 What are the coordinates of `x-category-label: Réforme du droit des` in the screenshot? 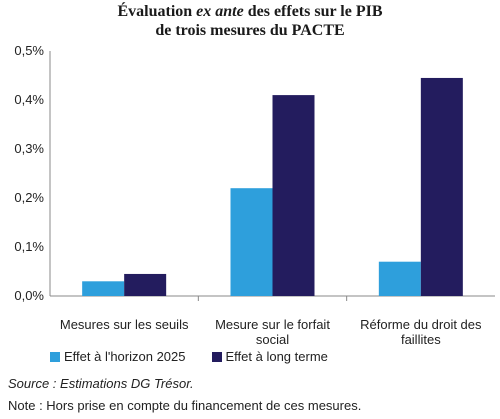 It's located at (421, 324).